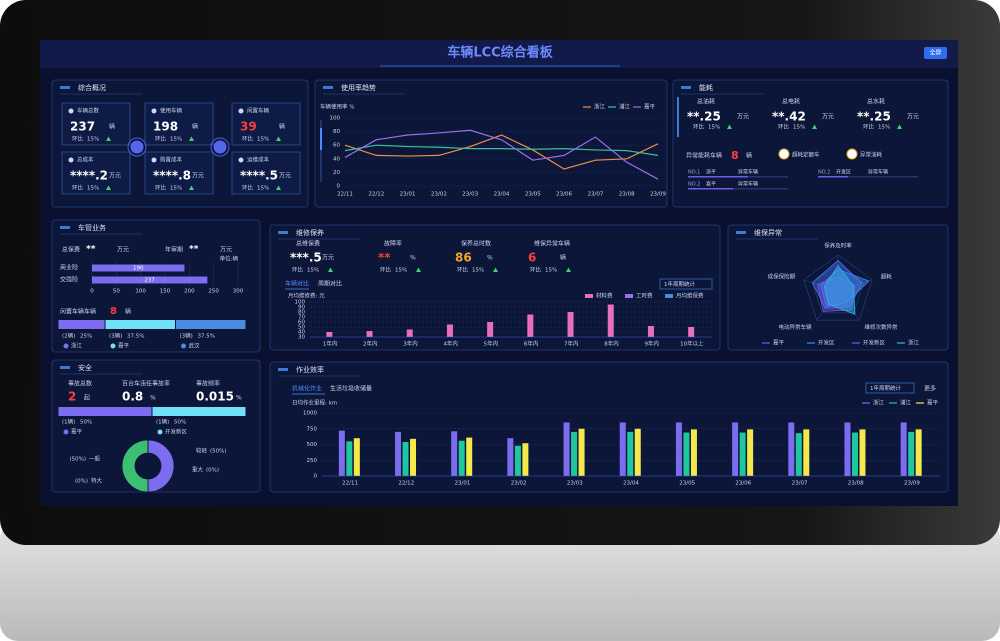  Describe the element at coordinates (735, 155) in the screenshot. I see `kpi-value: 8` at that location.